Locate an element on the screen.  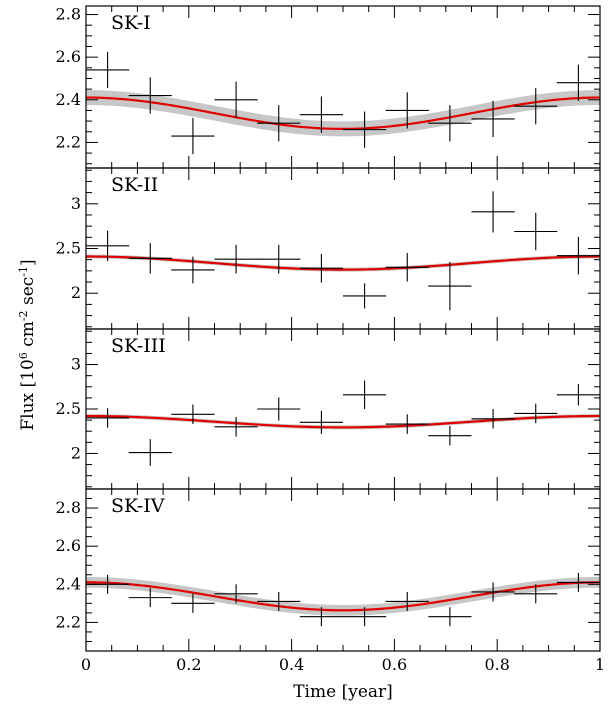
panel-label: SK-IV is located at coordinates (138, 506).